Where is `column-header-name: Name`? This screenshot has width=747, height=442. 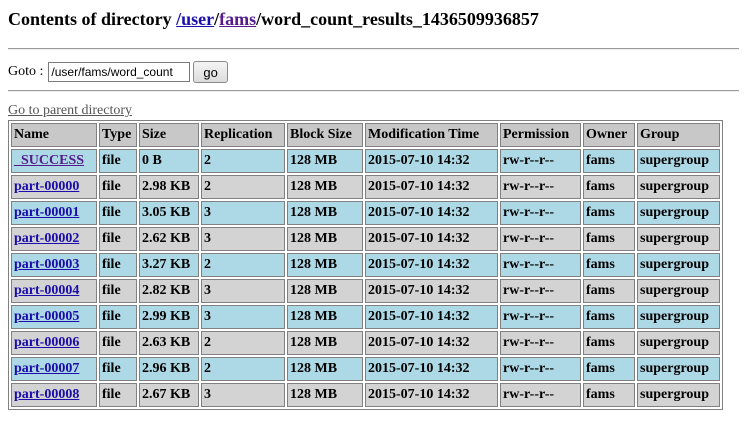
column-header-name: Name is located at coordinates (54, 135).